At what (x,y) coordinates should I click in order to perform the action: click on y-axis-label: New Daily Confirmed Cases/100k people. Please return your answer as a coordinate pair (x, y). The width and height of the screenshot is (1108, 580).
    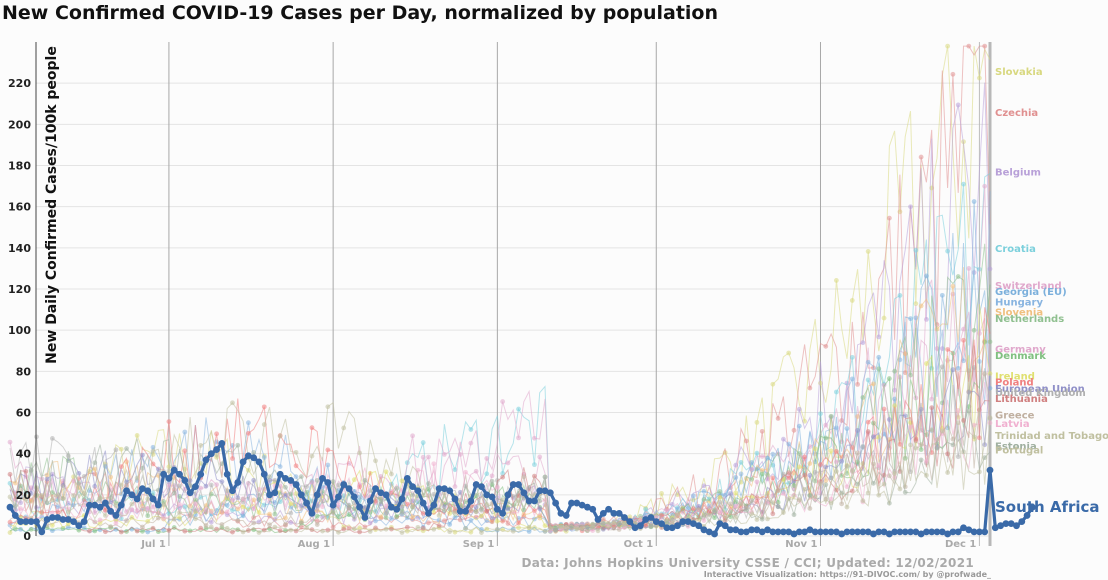
    Looking at the image, I should click on (52, 205).